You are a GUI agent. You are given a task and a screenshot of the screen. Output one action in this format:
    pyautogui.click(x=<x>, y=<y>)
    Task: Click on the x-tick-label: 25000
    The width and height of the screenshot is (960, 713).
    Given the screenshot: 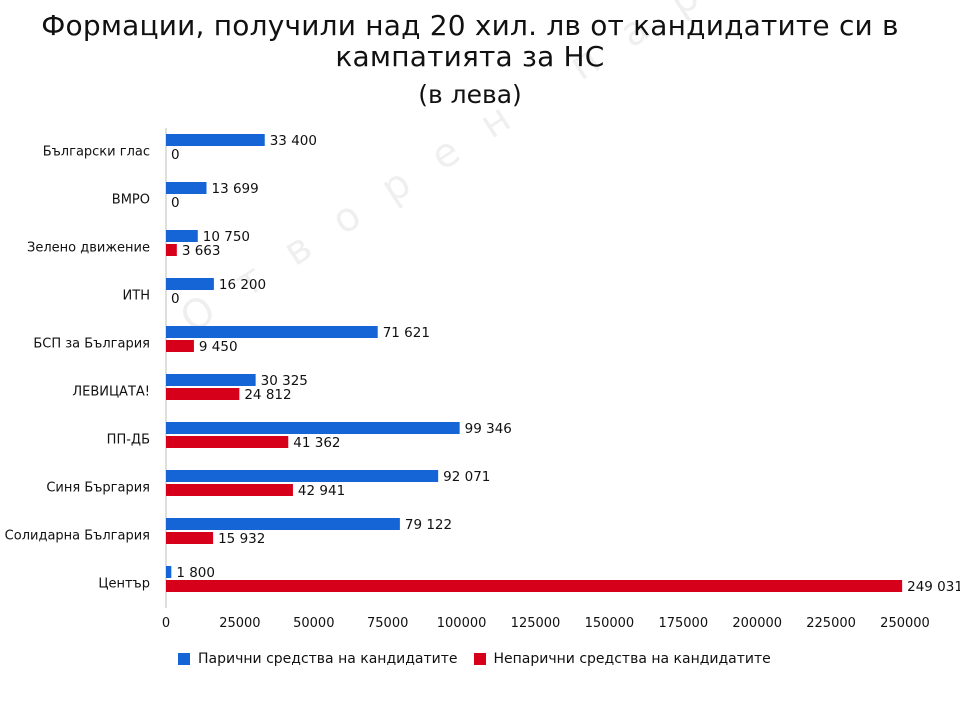 What is the action you would take?
    pyautogui.click(x=239, y=623)
    